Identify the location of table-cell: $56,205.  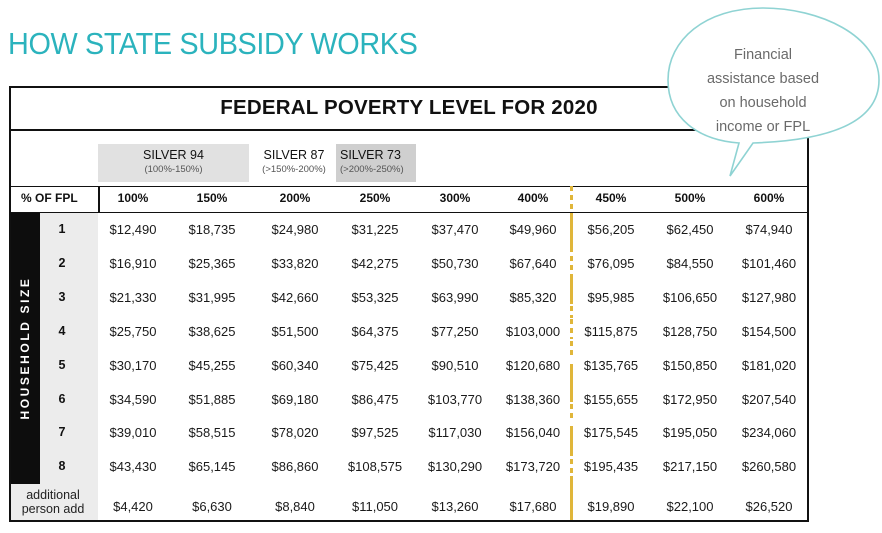
(611, 229).